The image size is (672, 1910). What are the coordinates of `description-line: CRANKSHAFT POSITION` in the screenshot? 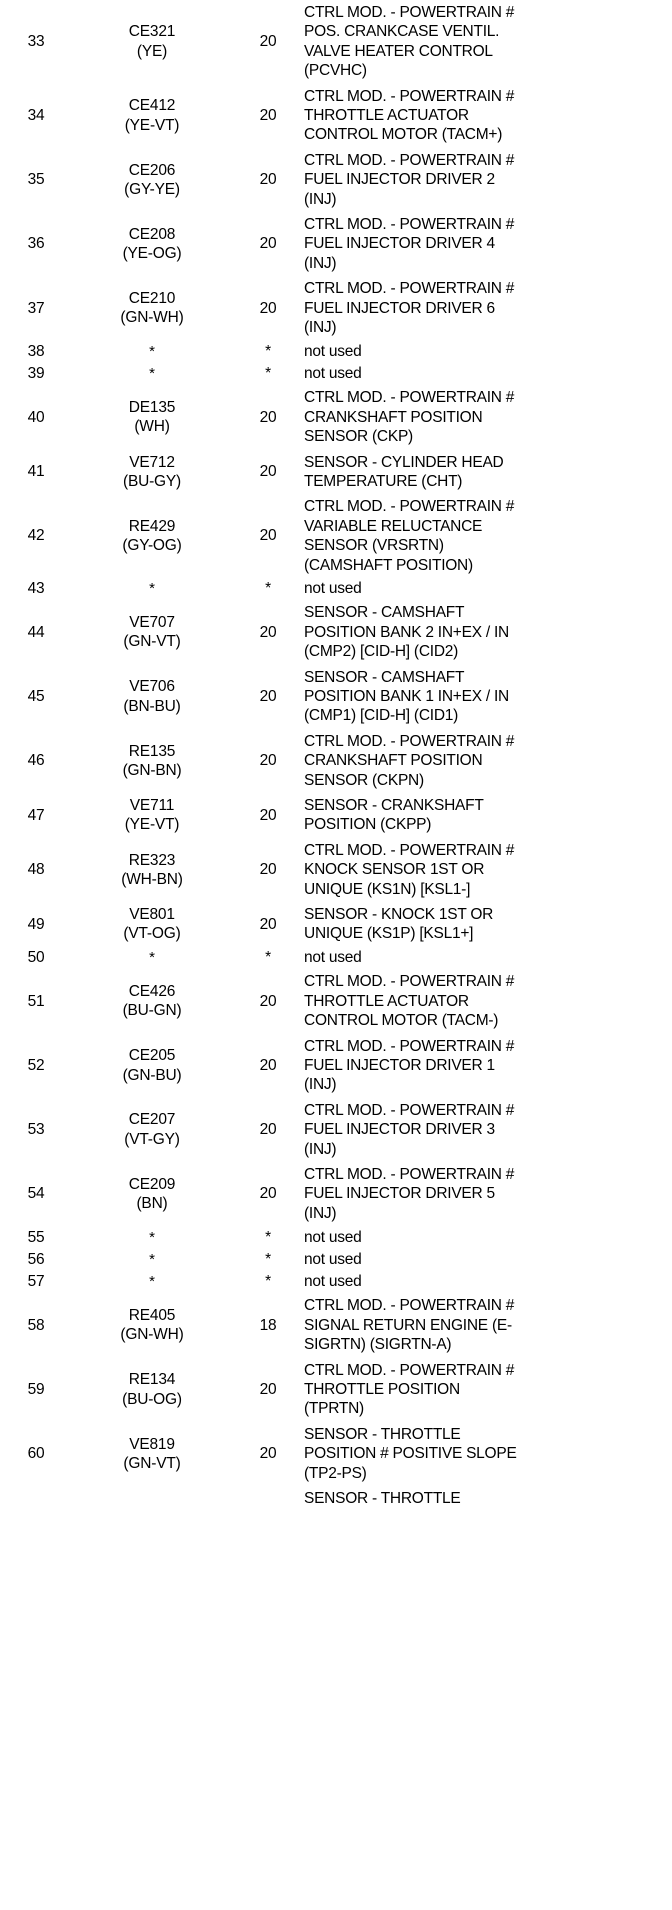 It's located at (393, 761).